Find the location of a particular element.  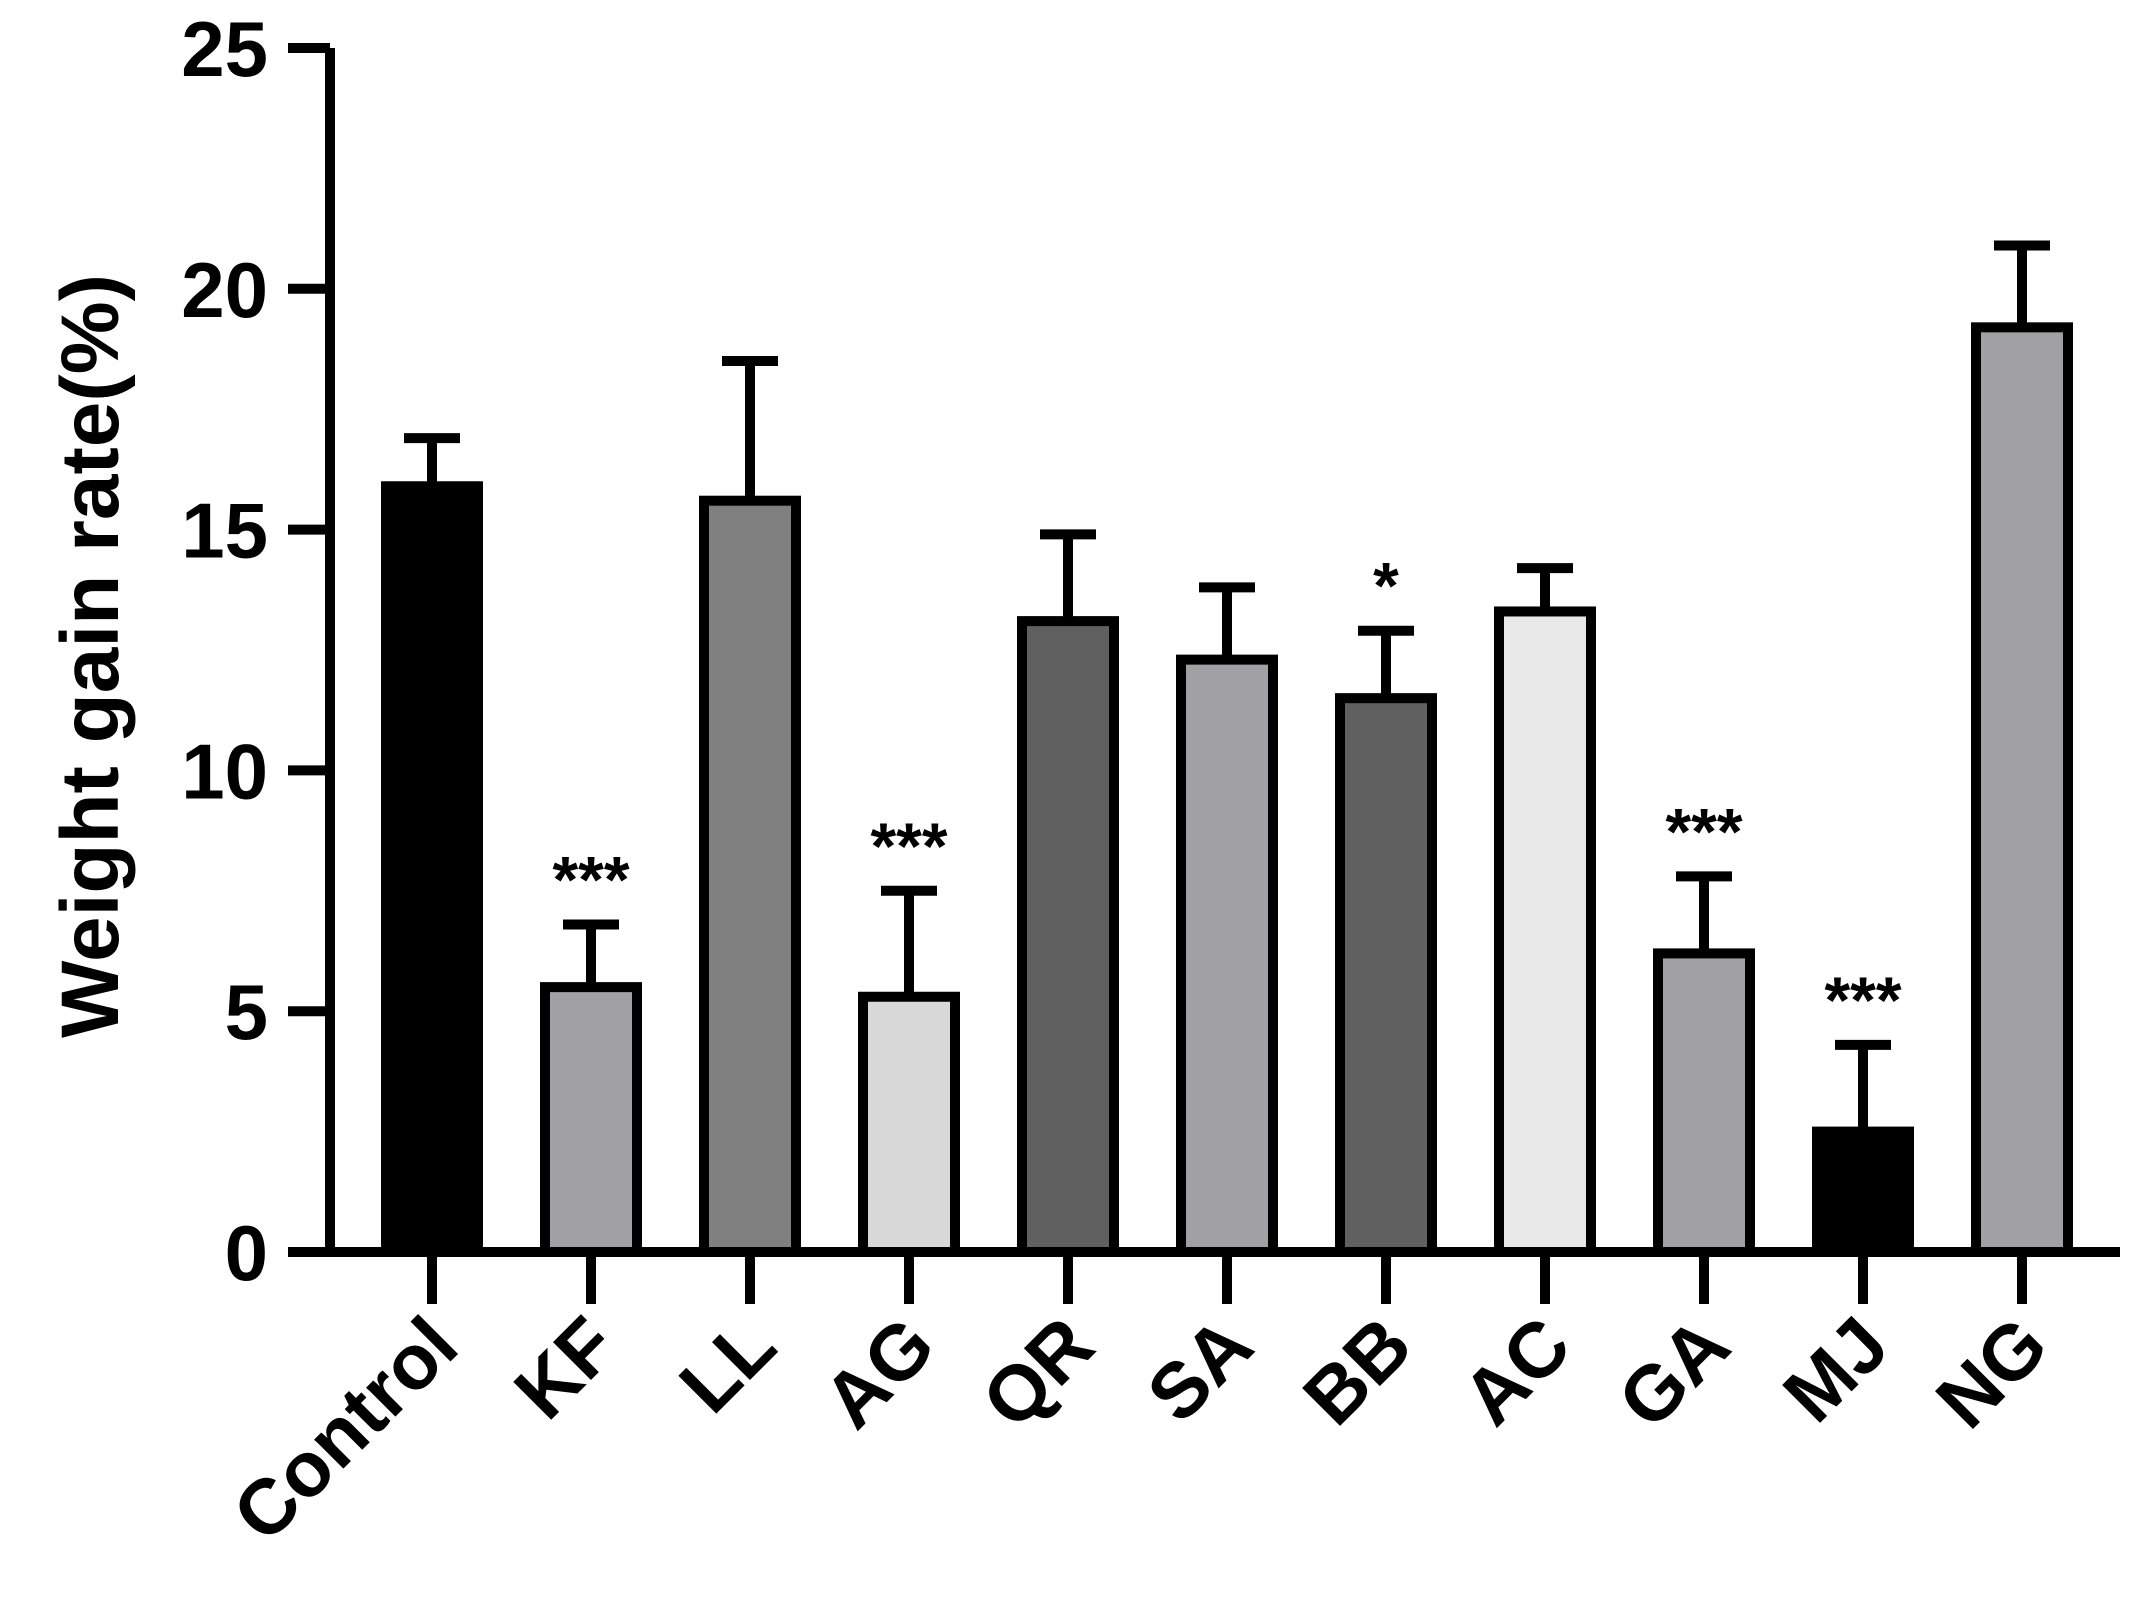

y-tick-label: 25 is located at coordinates (224, 49).